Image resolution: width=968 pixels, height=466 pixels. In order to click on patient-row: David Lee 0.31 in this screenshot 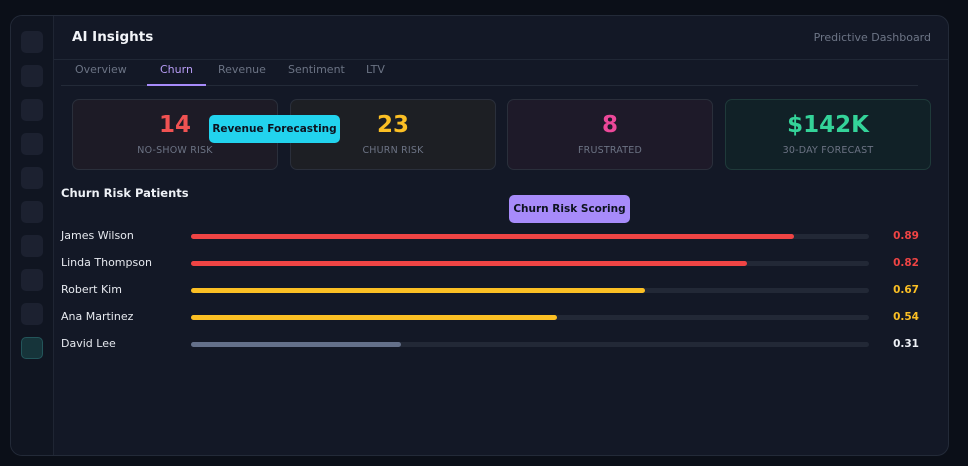, I will do `click(491, 345)`.